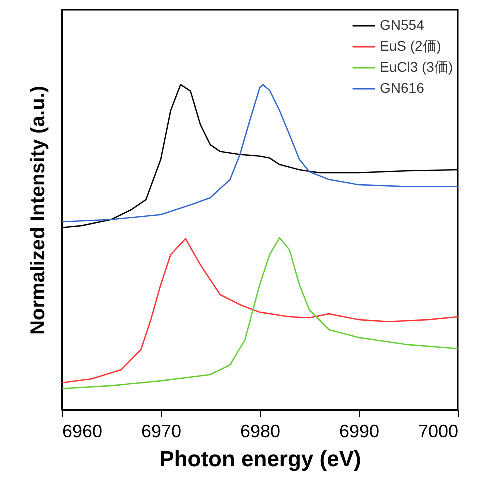 The image size is (486, 481). Describe the element at coordinates (261, 459) in the screenshot. I see `x-axis-title: Photon energy (eV)` at that location.